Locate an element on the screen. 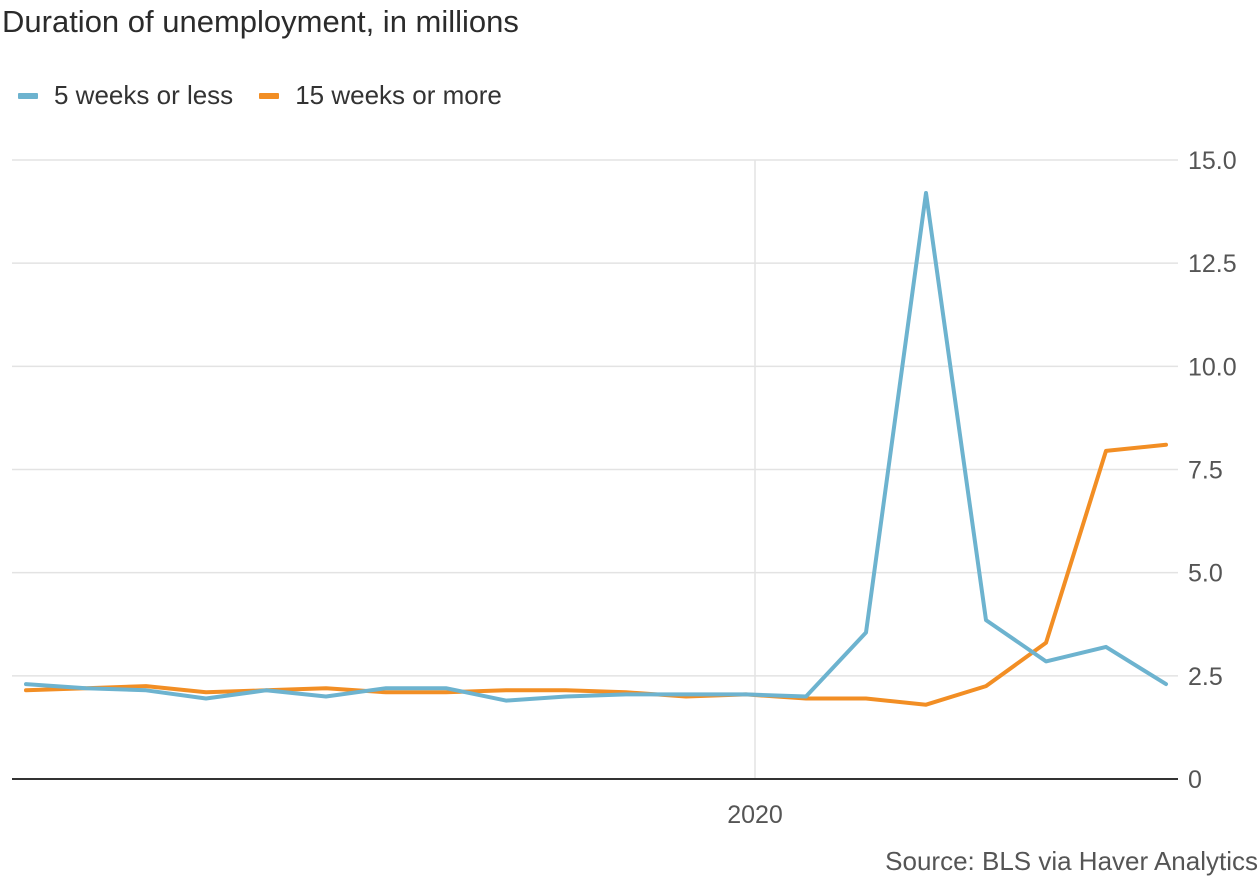 The width and height of the screenshot is (1260, 881). legend-label-series-2: 15 weeks or more is located at coordinates (398, 95).